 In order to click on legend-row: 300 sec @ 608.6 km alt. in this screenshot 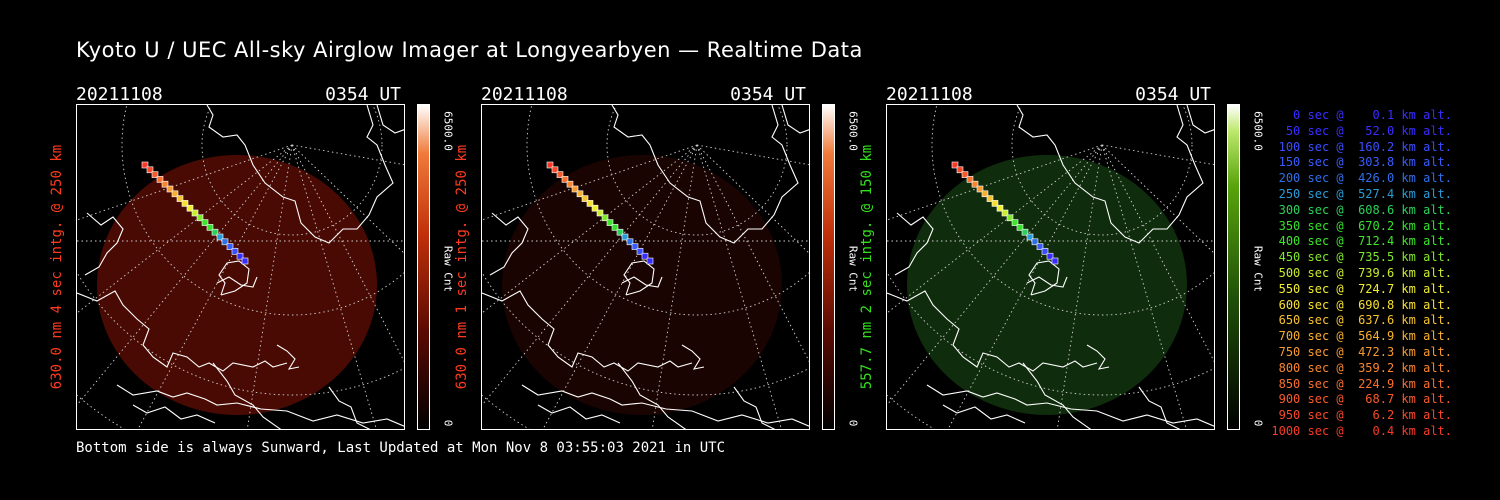, I will do `click(1361, 209)`.